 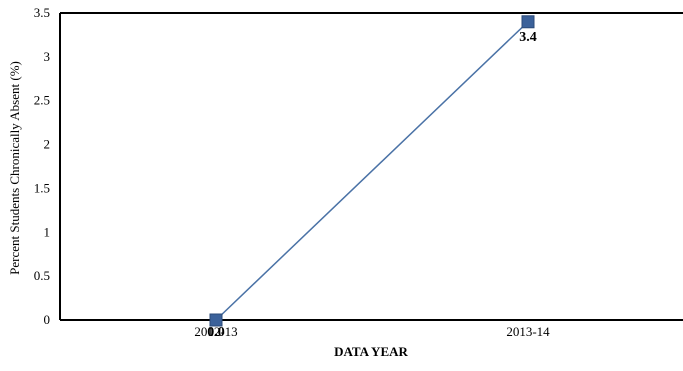 What do you see at coordinates (47, 231) in the screenshot?
I see `y-tick-label: 1` at bounding box center [47, 231].